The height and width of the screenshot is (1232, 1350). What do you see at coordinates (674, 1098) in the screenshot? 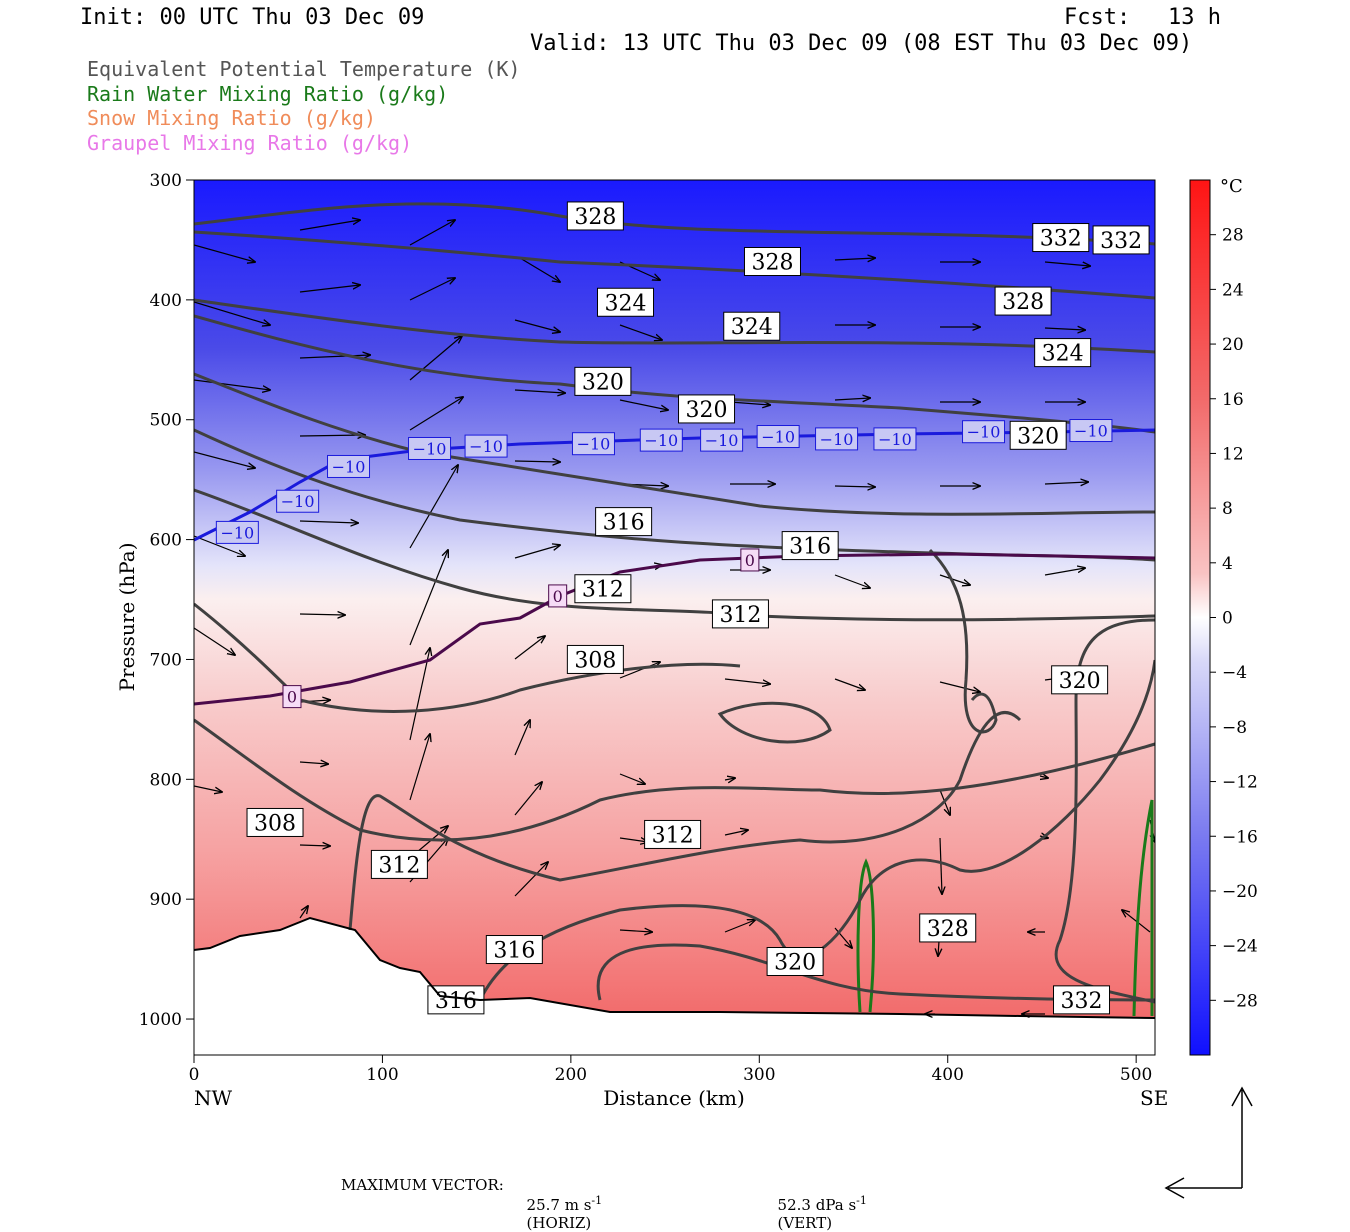
I see `x-axis-label: Distance (km)` at bounding box center [674, 1098].